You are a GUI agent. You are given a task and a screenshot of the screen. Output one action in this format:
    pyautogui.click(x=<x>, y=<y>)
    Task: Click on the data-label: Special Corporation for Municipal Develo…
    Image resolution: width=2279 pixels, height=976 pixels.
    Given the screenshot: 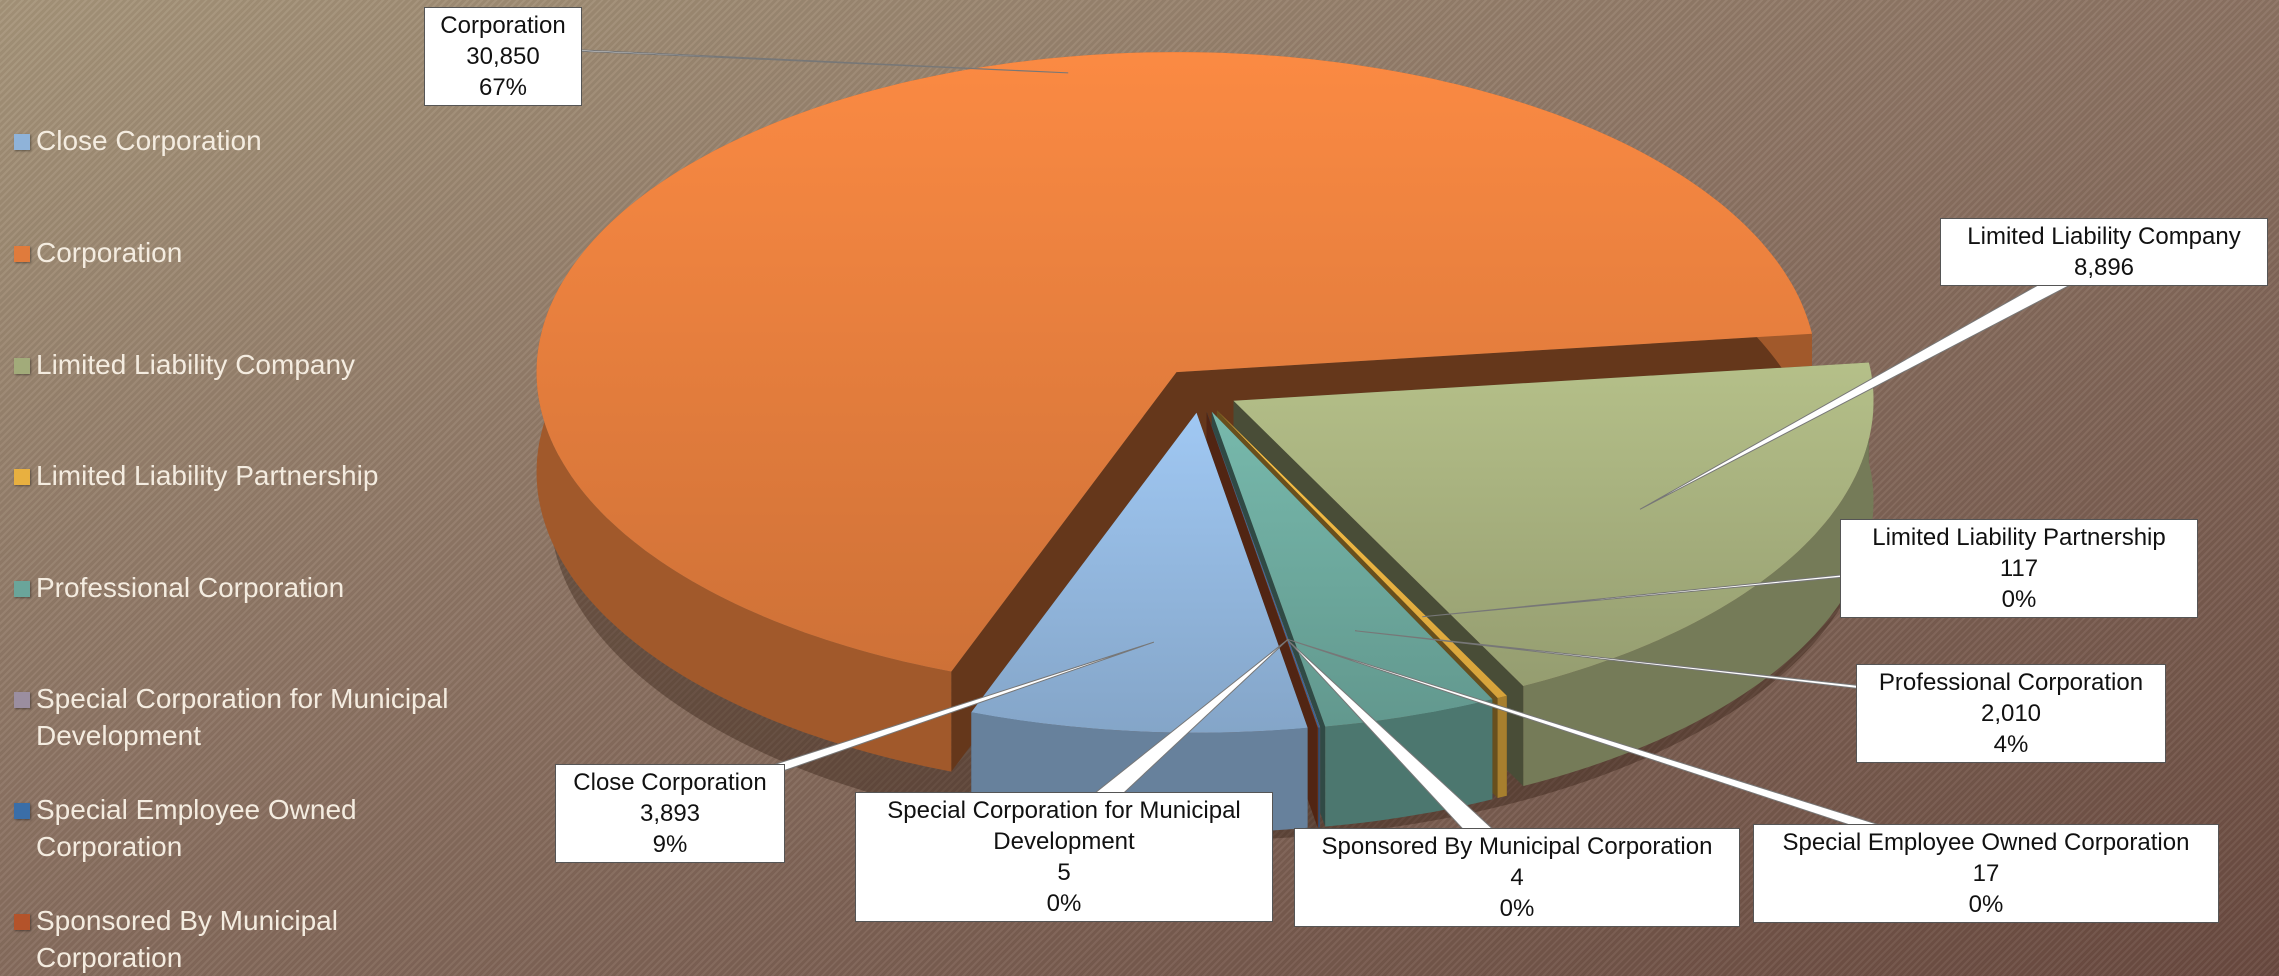 What is the action you would take?
    pyautogui.click(x=1064, y=857)
    